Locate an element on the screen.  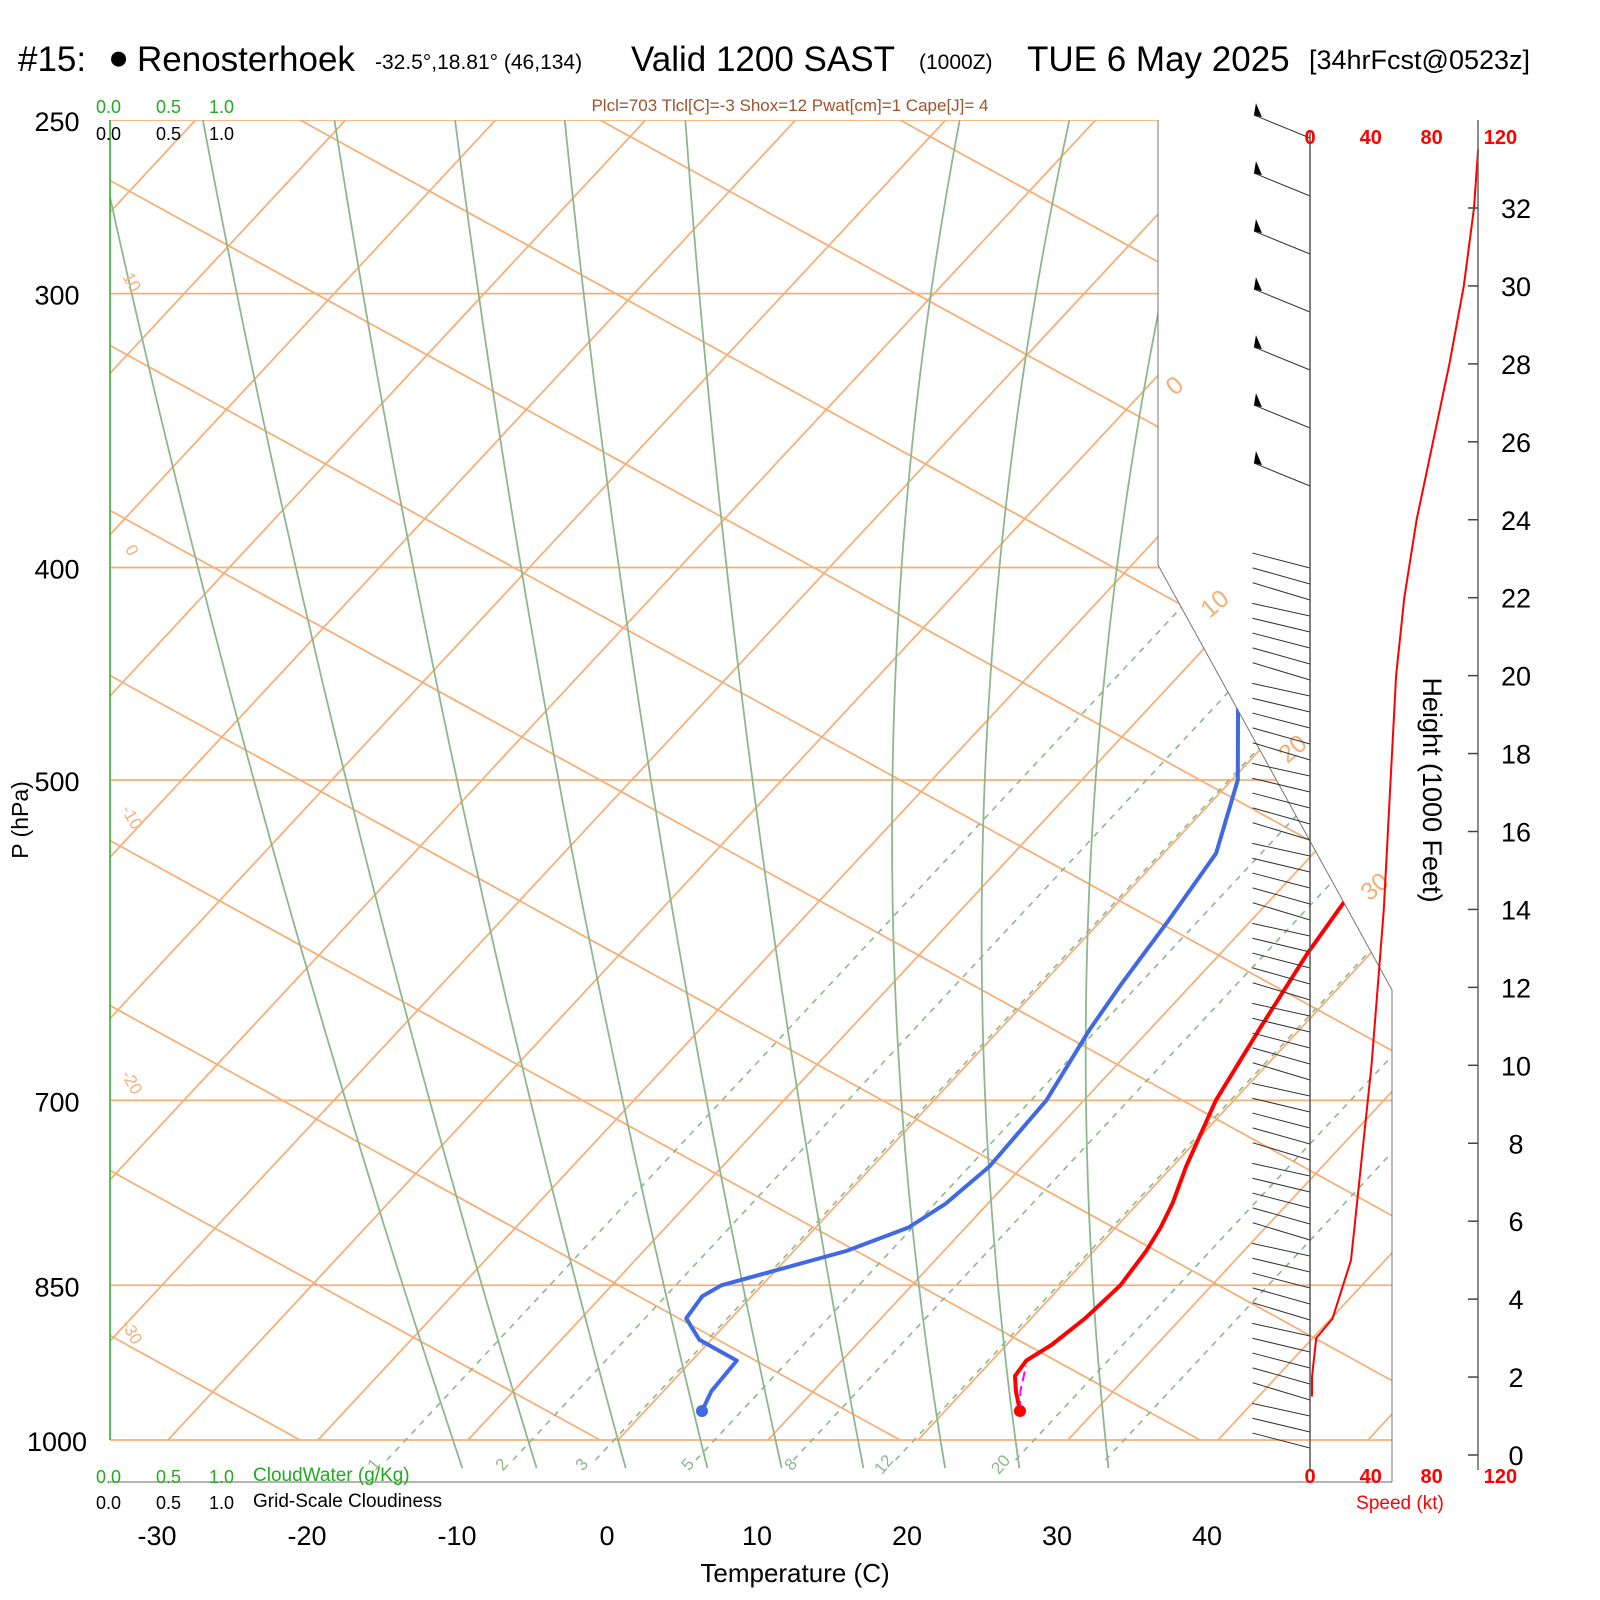
isotherm-label: -30 is located at coordinates (131, 1332).